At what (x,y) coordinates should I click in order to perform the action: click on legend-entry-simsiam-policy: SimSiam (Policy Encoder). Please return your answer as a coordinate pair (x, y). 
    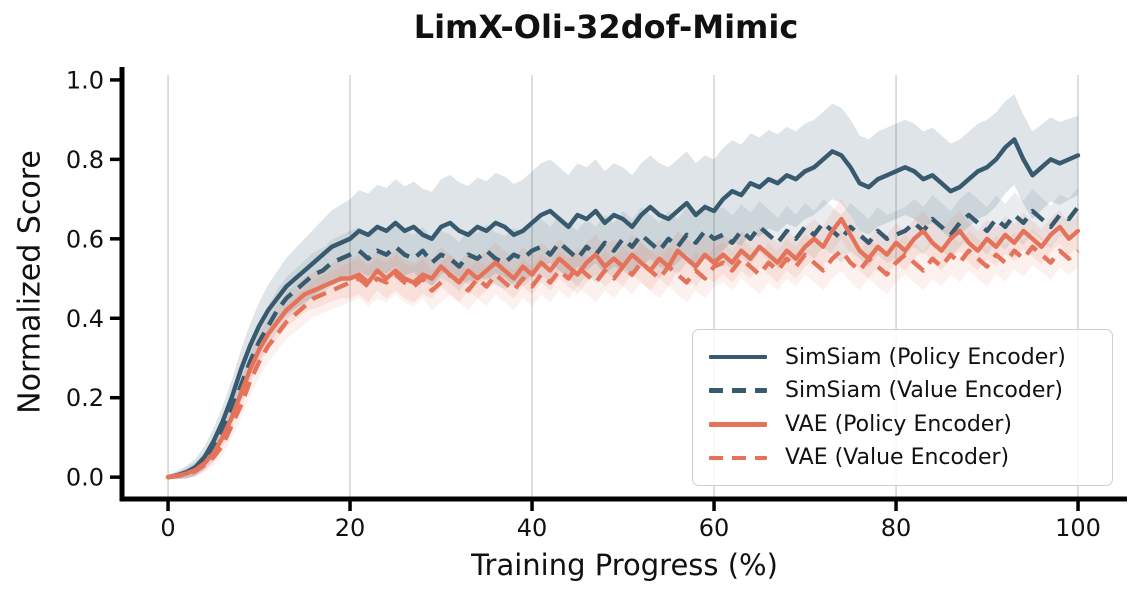
    Looking at the image, I should click on (902, 357).